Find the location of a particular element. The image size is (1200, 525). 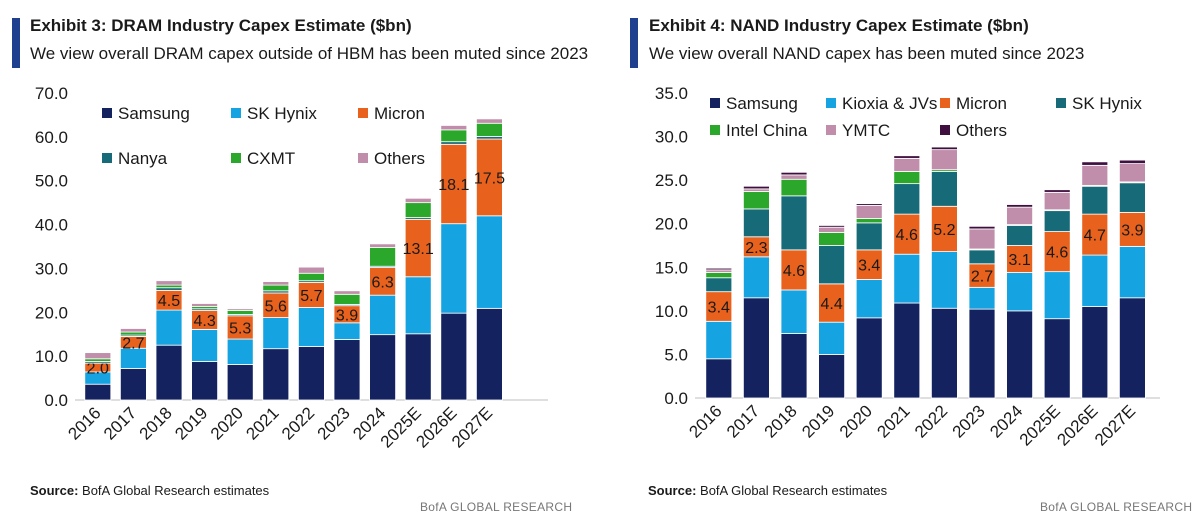

legend-swatch-intel-china is located at coordinates (715, 130).